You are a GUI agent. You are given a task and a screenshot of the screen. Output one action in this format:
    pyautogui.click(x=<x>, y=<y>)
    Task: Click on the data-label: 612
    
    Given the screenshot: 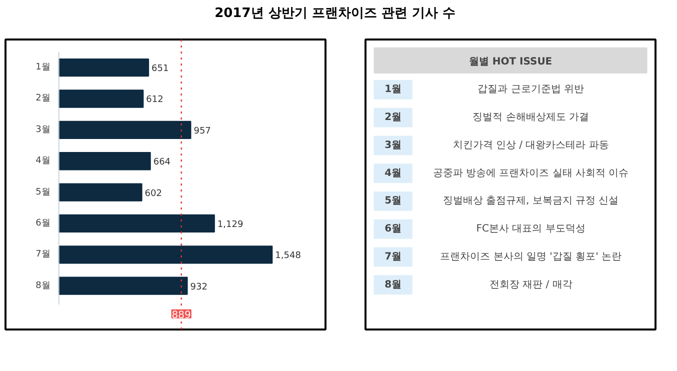 What is the action you would take?
    pyautogui.click(x=155, y=100)
    